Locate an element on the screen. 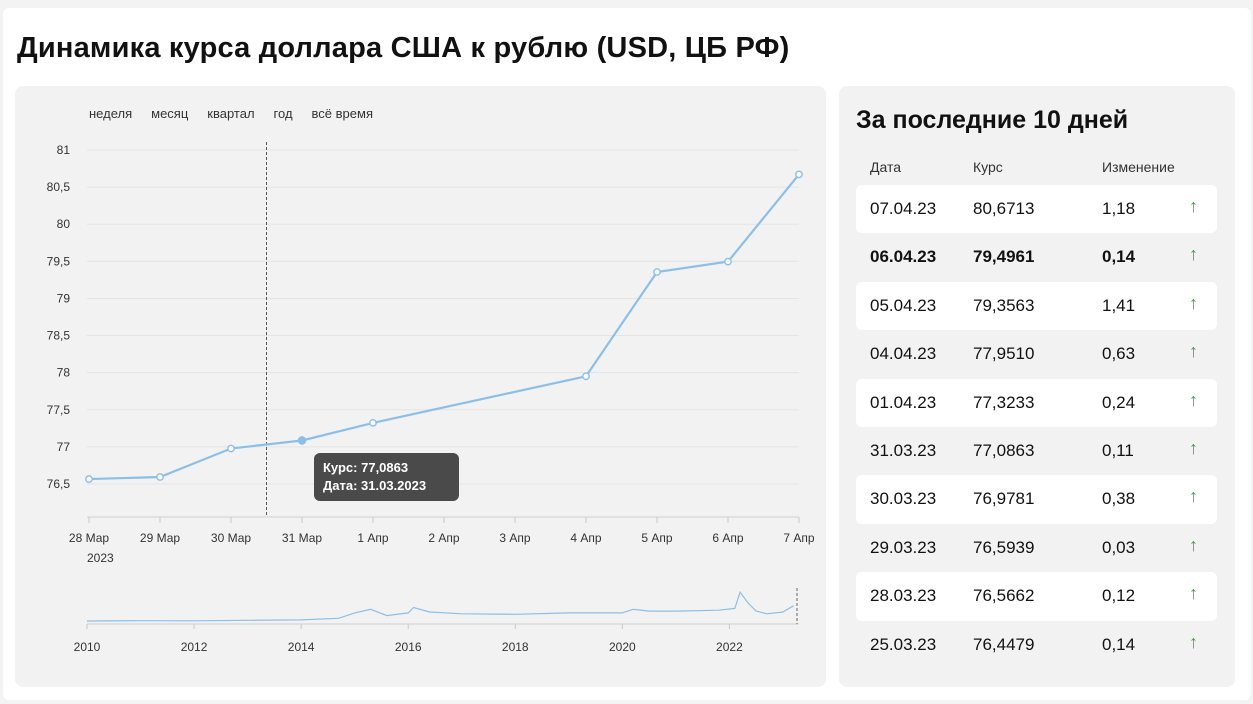  cell-date: 04.04.23 is located at coordinates (903, 354).